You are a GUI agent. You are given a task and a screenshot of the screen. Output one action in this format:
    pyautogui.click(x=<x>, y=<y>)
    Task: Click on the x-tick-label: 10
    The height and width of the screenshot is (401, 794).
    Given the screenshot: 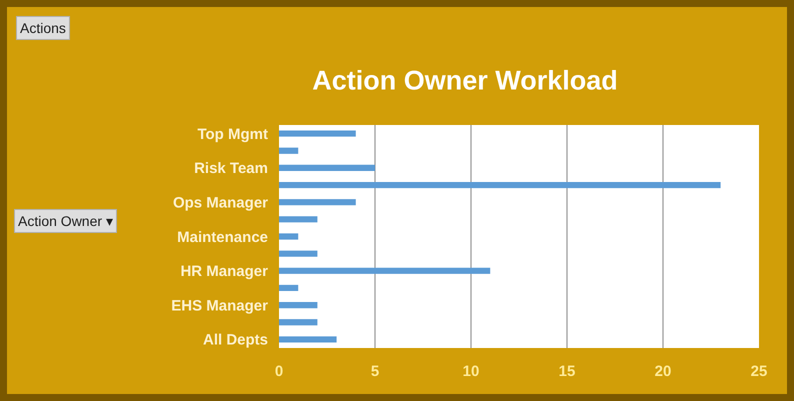 What is the action you would take?
    pyautogui.click(x=471, y=371)
    